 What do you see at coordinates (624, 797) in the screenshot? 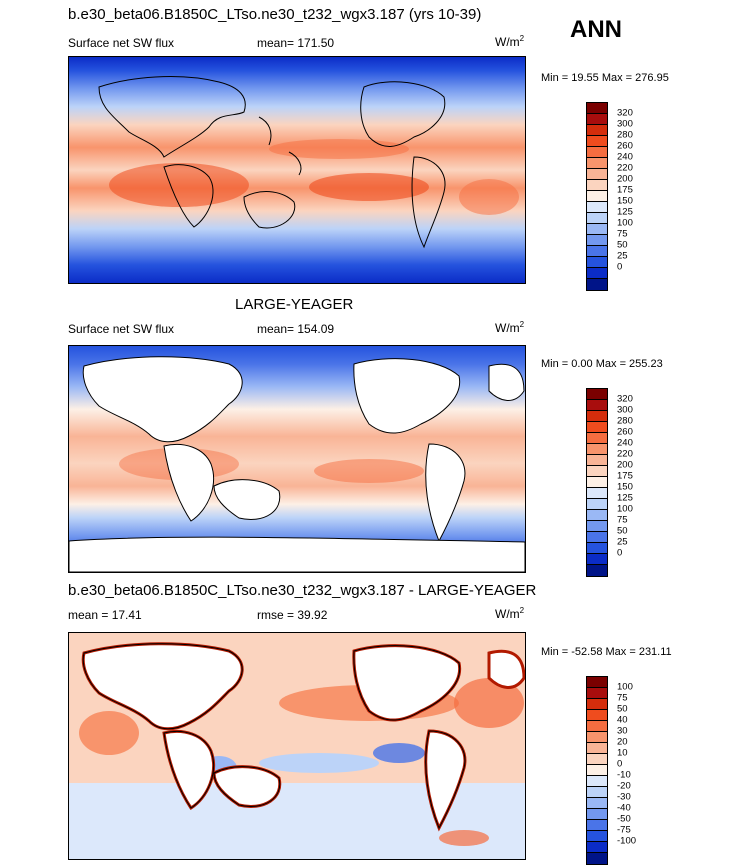
I see `colorbar-tick-label: -30` at bounding box center [624, 797].